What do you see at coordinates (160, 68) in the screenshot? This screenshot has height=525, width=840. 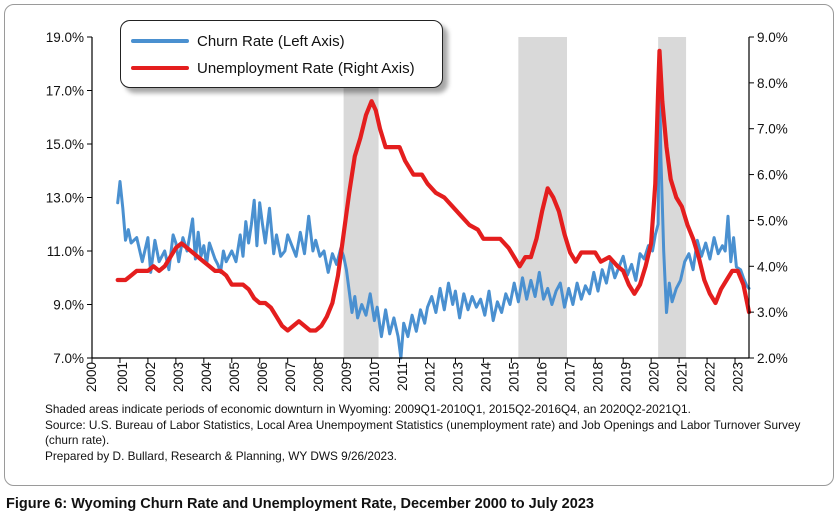 I see `legend-swatch-unemployment` at bounding box center [160, 68].